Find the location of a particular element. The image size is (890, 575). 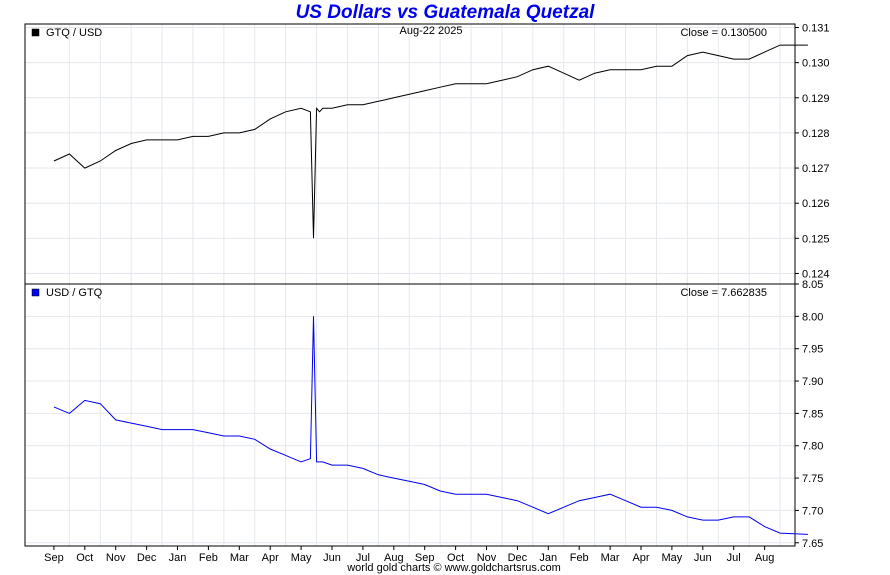

legend-label: GTQ / USD is located at coordinates (74, 33).